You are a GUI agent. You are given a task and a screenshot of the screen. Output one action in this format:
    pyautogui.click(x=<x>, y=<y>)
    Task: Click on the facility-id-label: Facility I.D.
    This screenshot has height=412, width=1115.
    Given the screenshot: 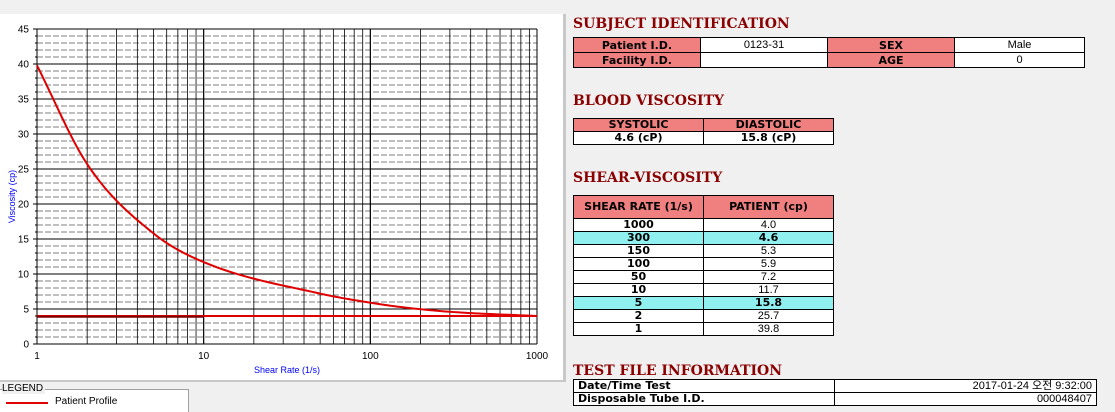 What is the action you would take?
    pyautogui.click(x=637, y=60)
    